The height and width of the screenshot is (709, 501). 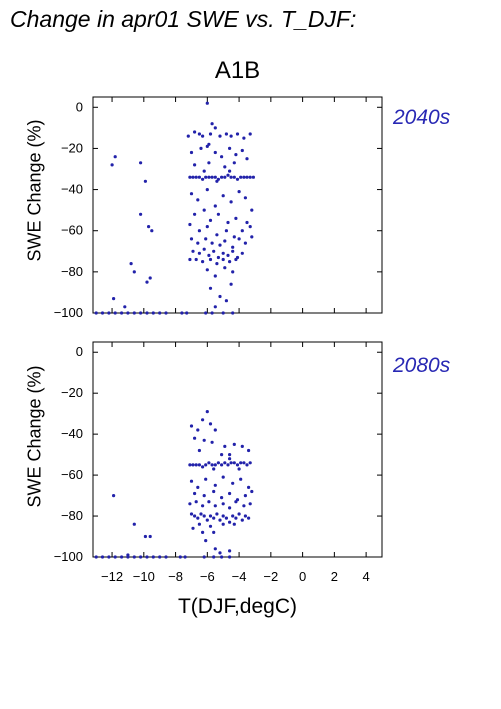 What do you see at coordinates (270, 576) in the screenshot?
I see `x-tick-label: −2` at bounding box center [270, 576].